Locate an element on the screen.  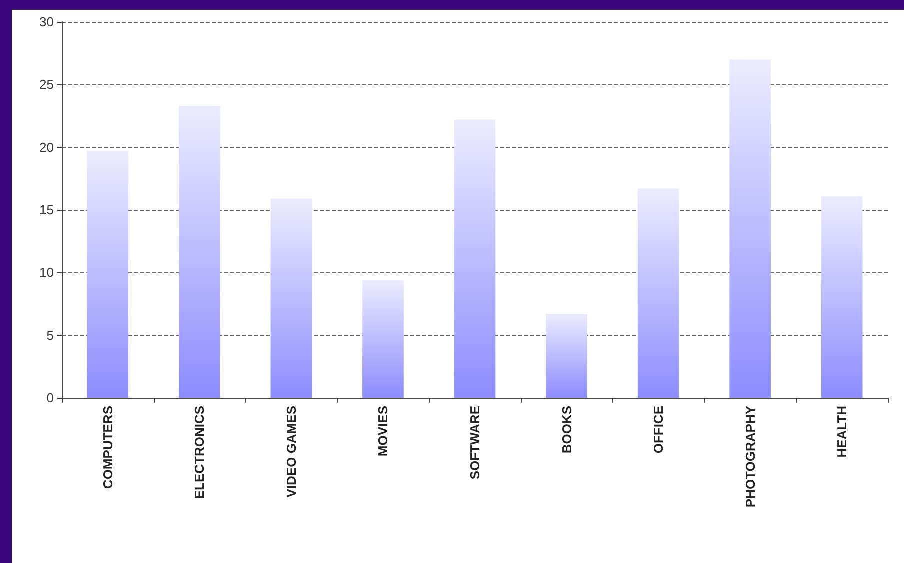
x-tick-label: HEALTH is located at coordinates (842, 432).